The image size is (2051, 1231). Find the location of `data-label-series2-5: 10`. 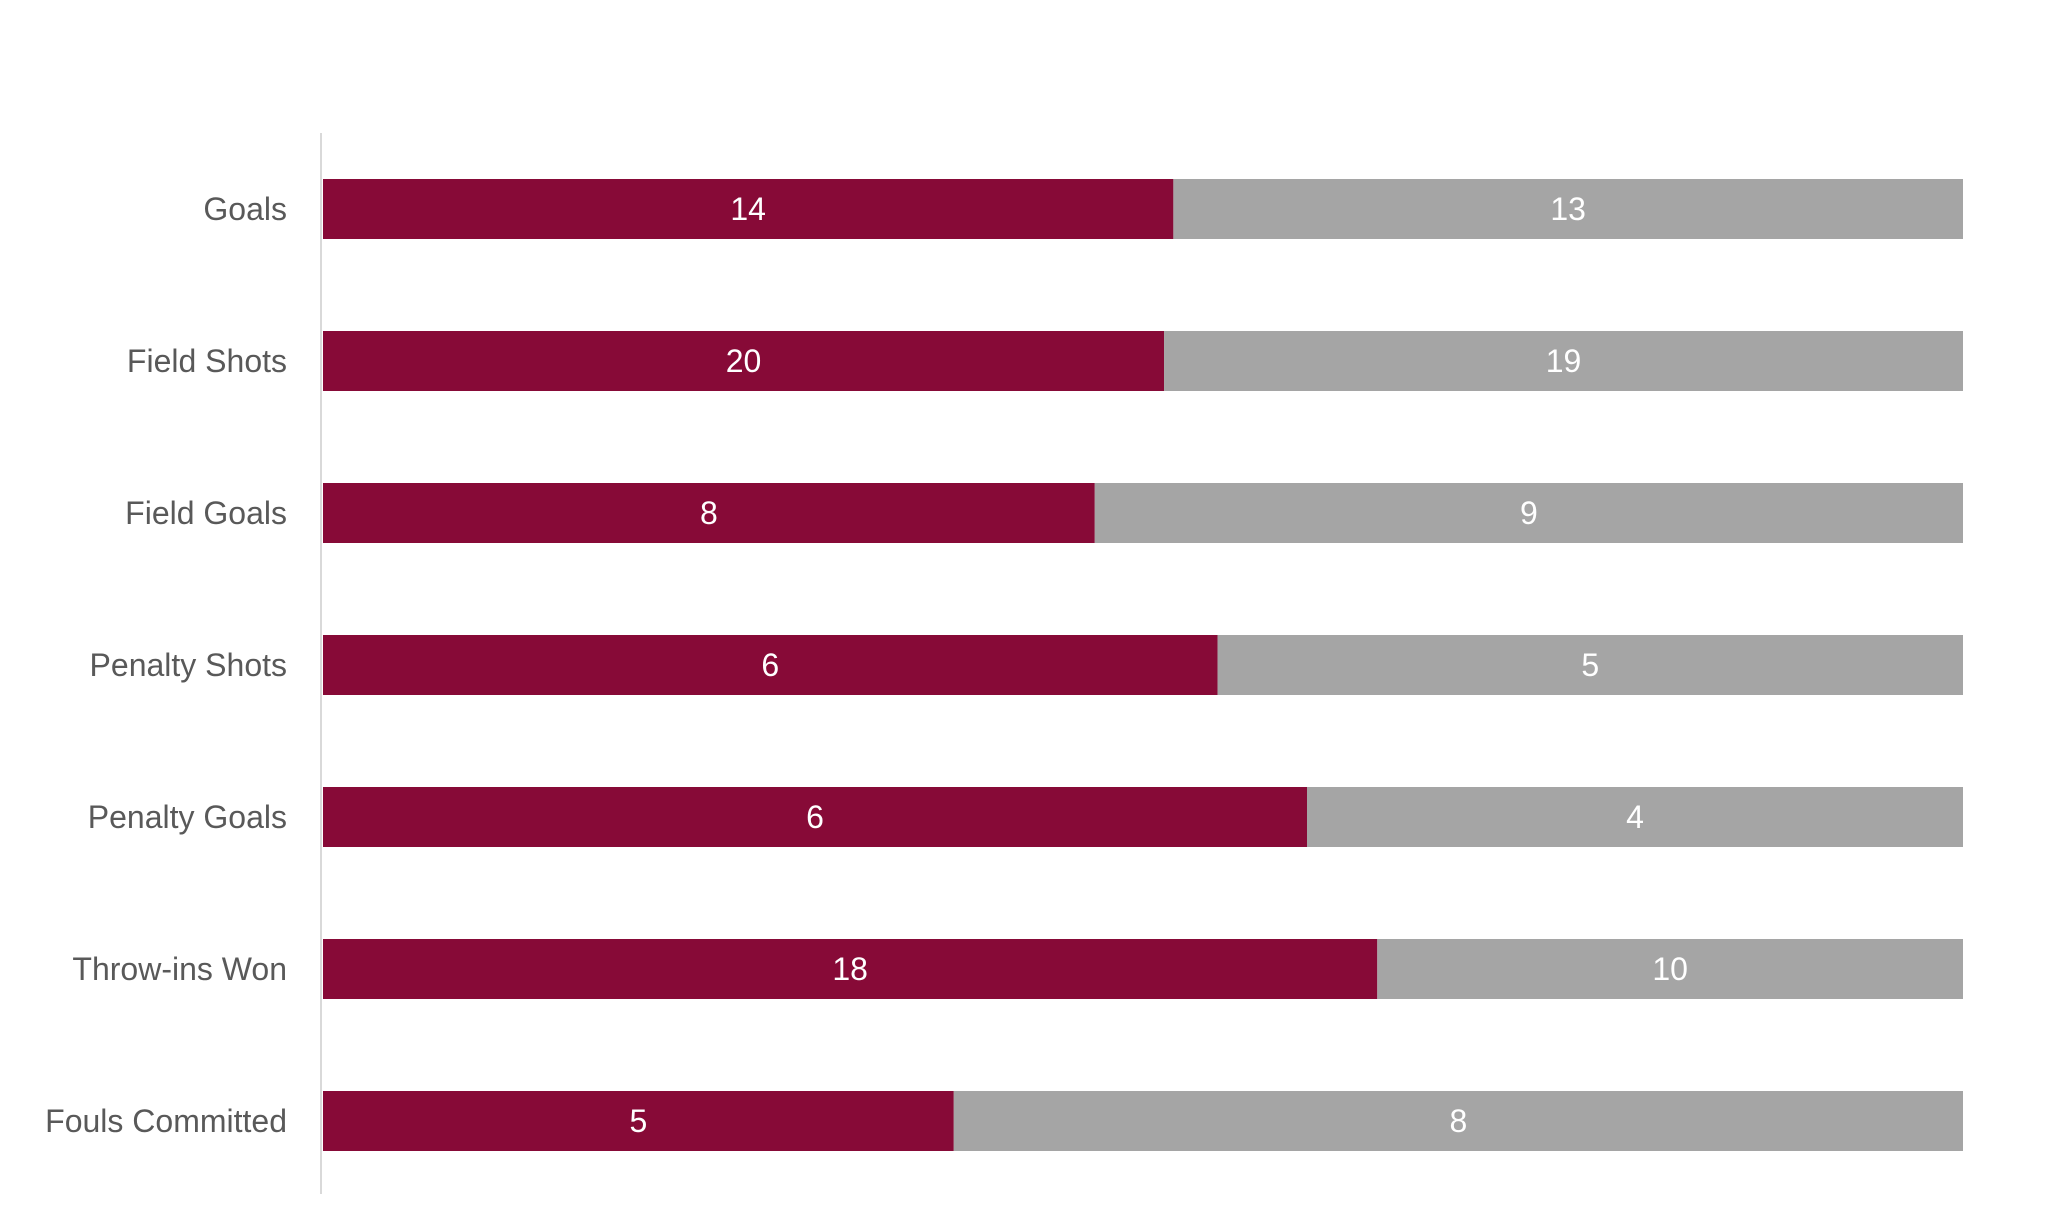

data-label-series2-5: 10 is located at coordinates (1670, 969).